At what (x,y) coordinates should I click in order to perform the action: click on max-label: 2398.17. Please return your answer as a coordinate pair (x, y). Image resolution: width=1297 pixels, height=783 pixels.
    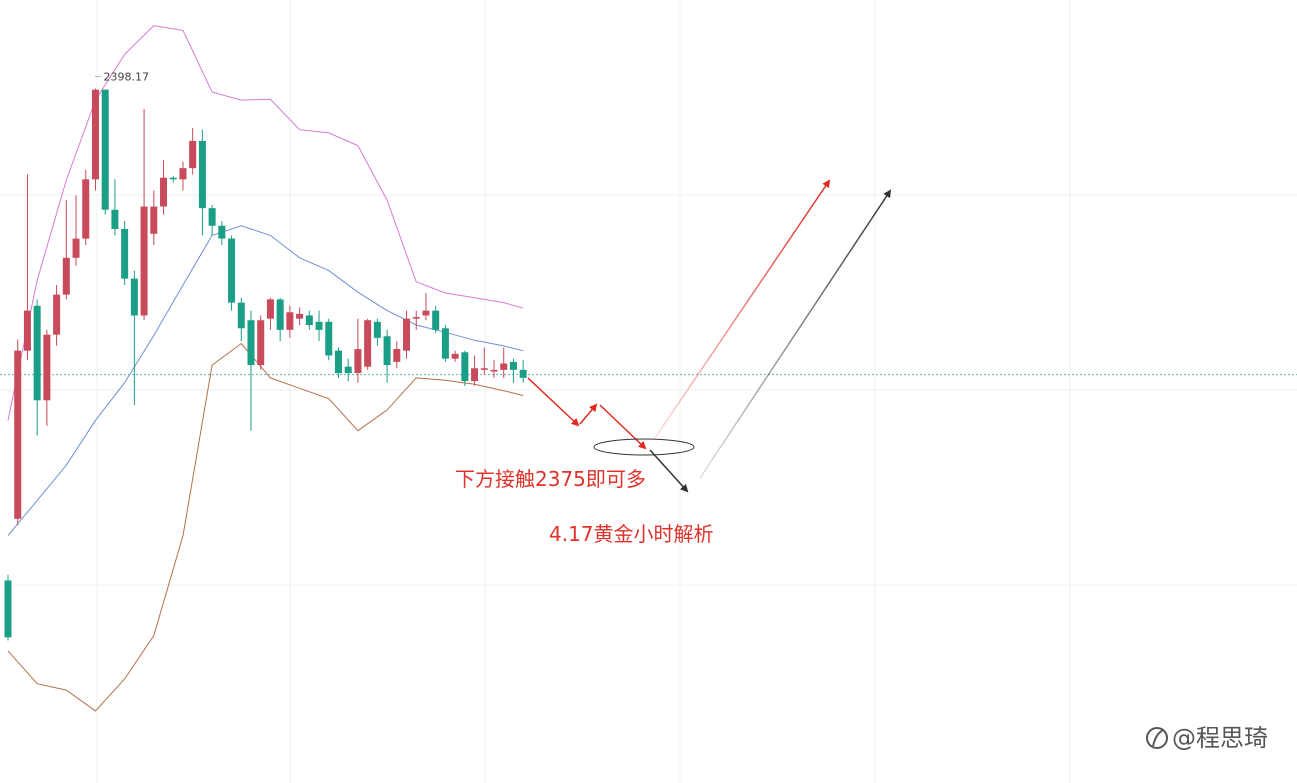
    Looking at the image, I should click on (126, 77).